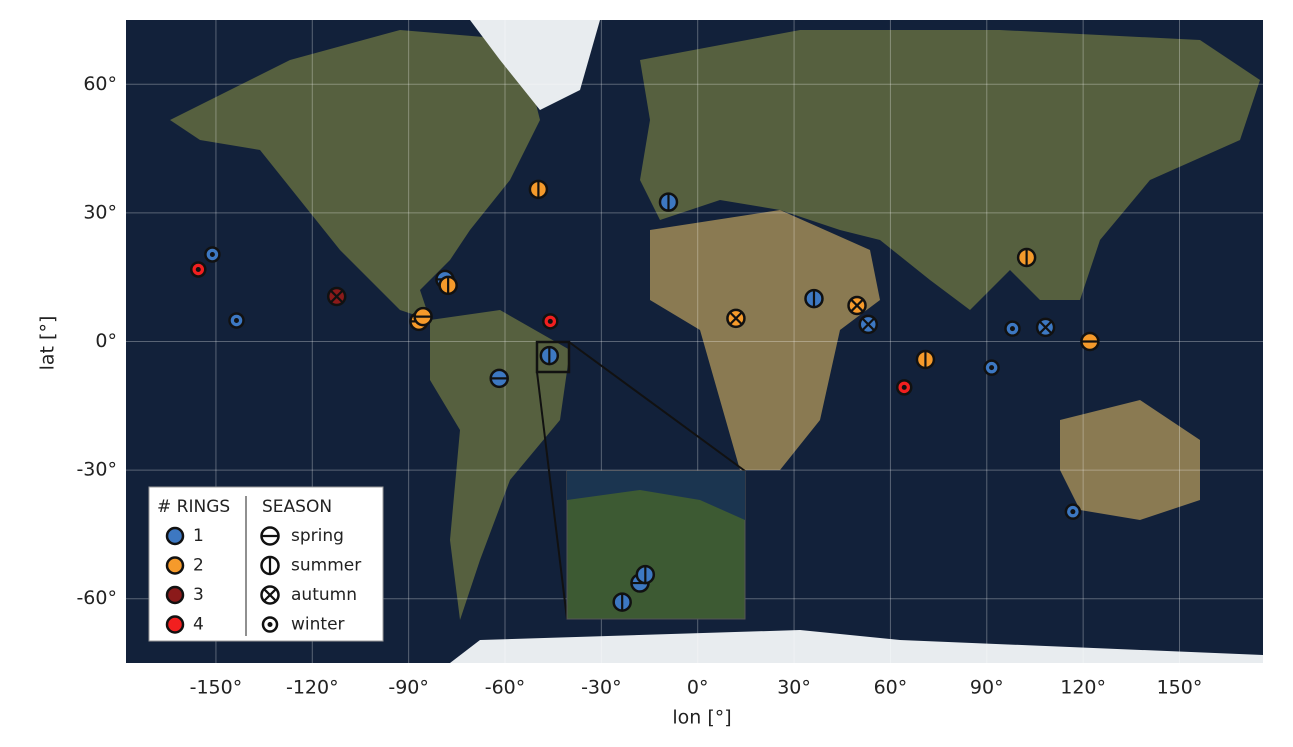 The image size is (1293, 747). I want to click on legend-label: 2, so click(198, 566).